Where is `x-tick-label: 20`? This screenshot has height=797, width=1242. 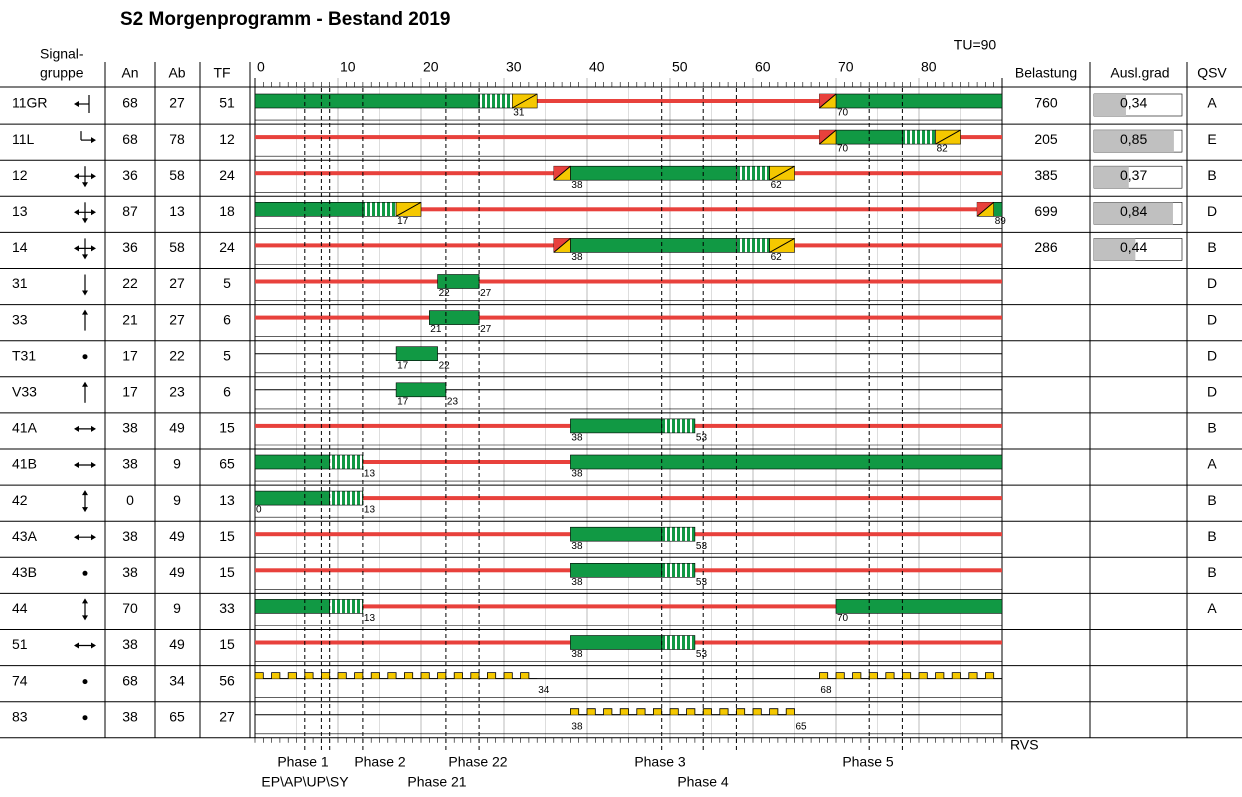
x-tick-label: 20 is located at coordinates (431, 67).